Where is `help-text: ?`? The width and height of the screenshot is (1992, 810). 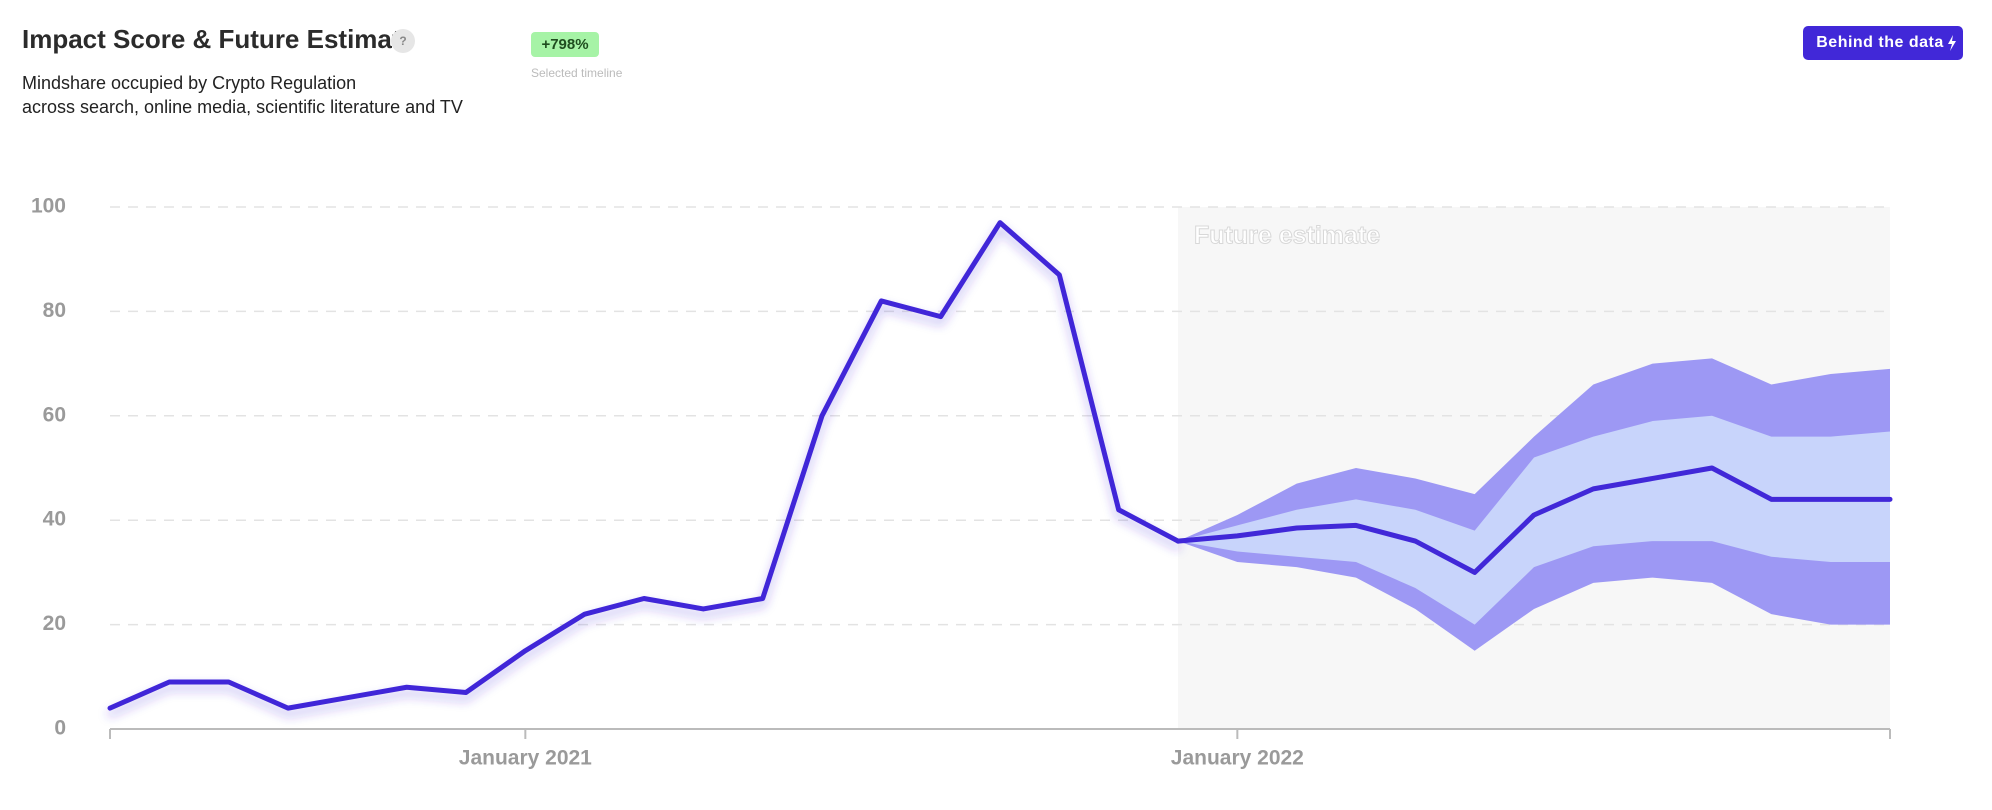 help-text: ? is located at coordinates (402, 41).